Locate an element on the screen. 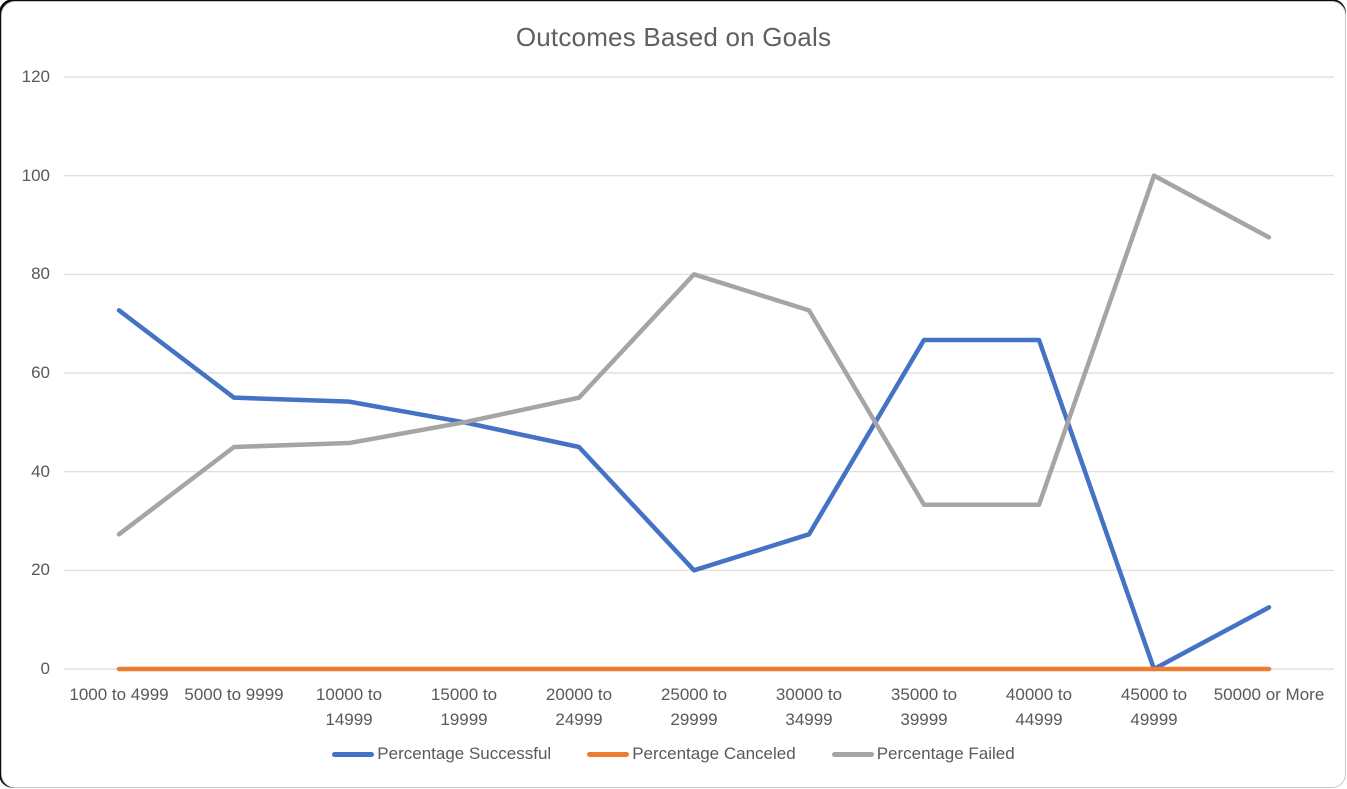  legend-label: Percentage Canceled is located at coordinates (714, 753).